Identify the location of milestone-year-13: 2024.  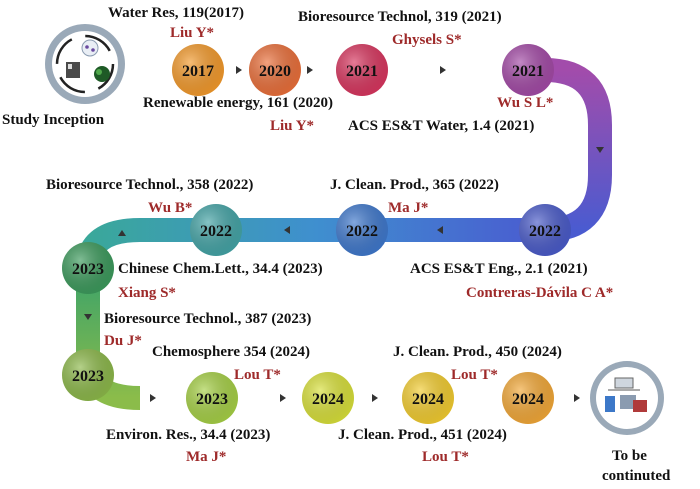
(528, 399).